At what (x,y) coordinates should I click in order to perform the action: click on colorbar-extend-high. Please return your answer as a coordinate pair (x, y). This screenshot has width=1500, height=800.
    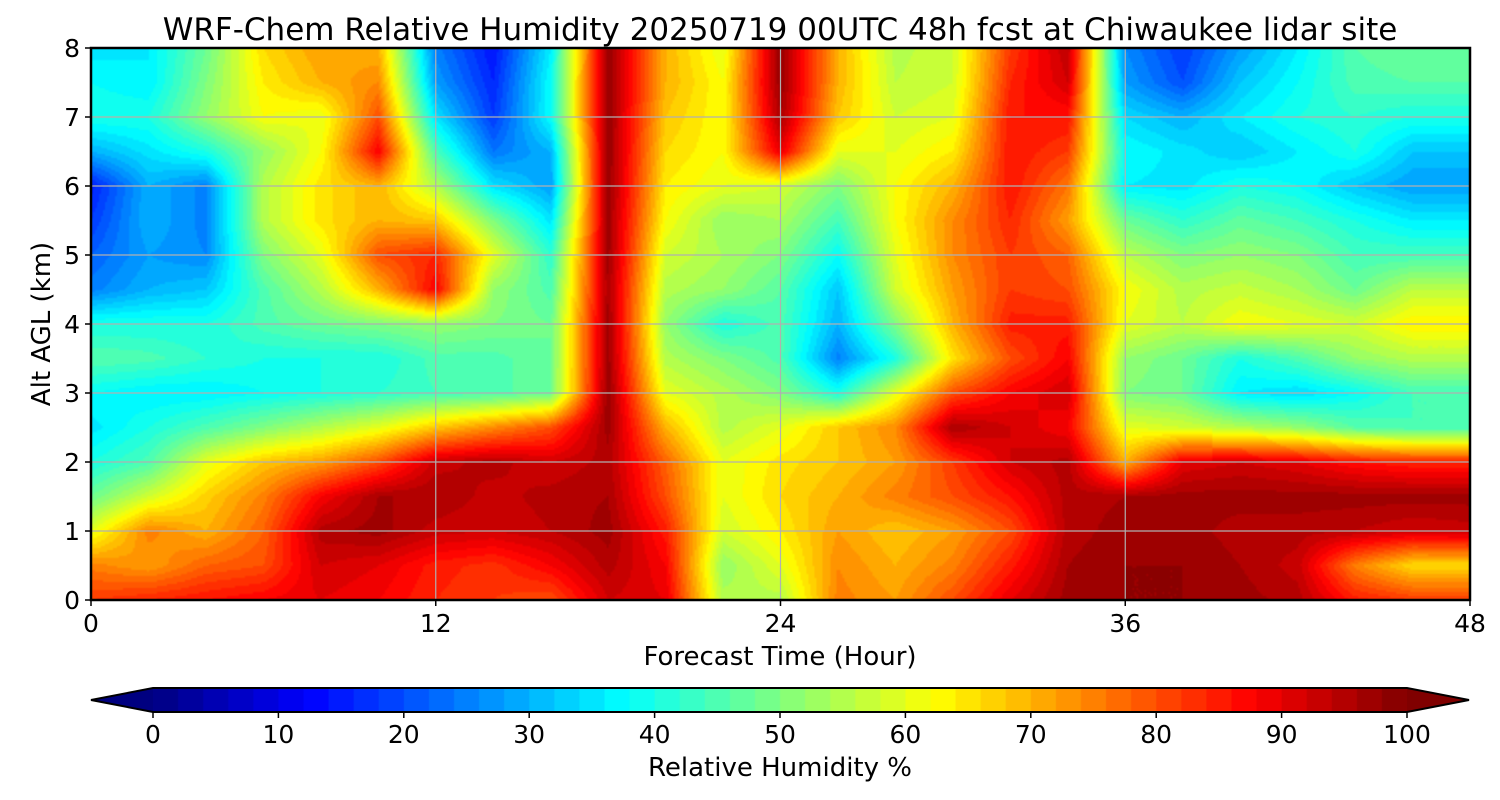
    Looking at the image, I should click on (1438, 700).